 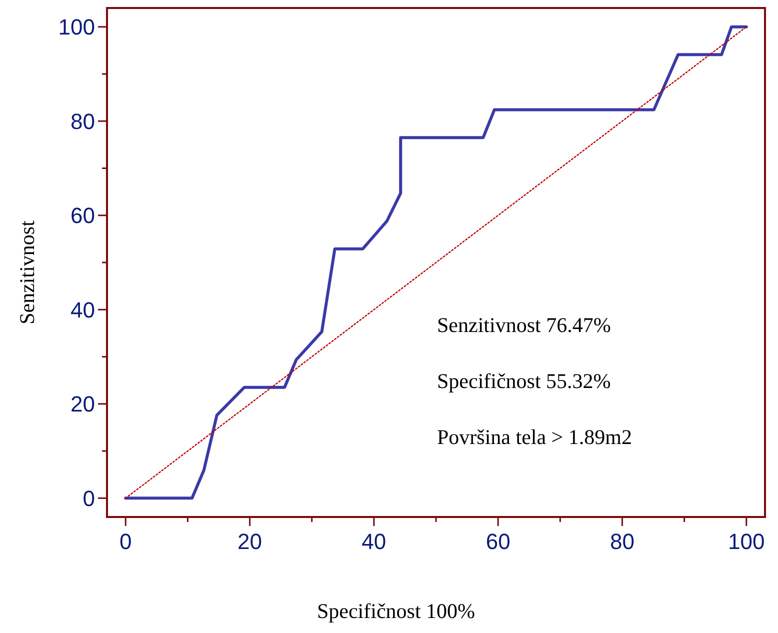 I want to click on x-tick-label: 100, so click(x=746, y=541).